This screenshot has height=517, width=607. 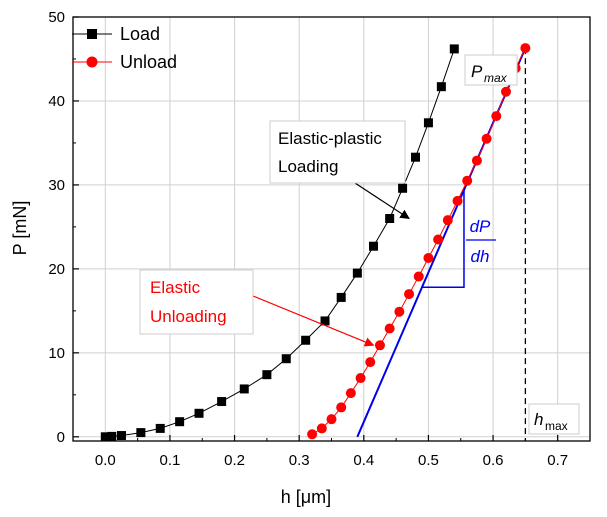 I want to click on annotation-elastic-plastic-line2: Loading, so click(x=308, y=166).